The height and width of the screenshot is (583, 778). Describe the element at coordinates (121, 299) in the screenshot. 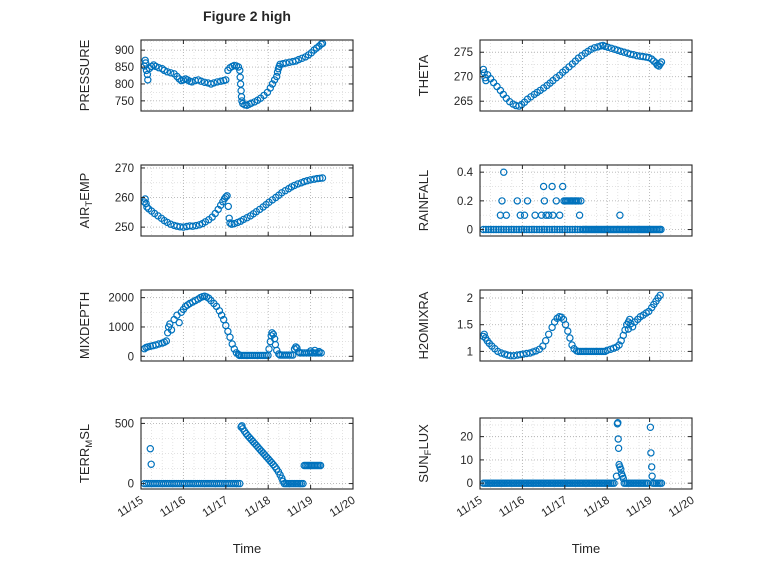

I see `y-tick-label: 2000` at that location.